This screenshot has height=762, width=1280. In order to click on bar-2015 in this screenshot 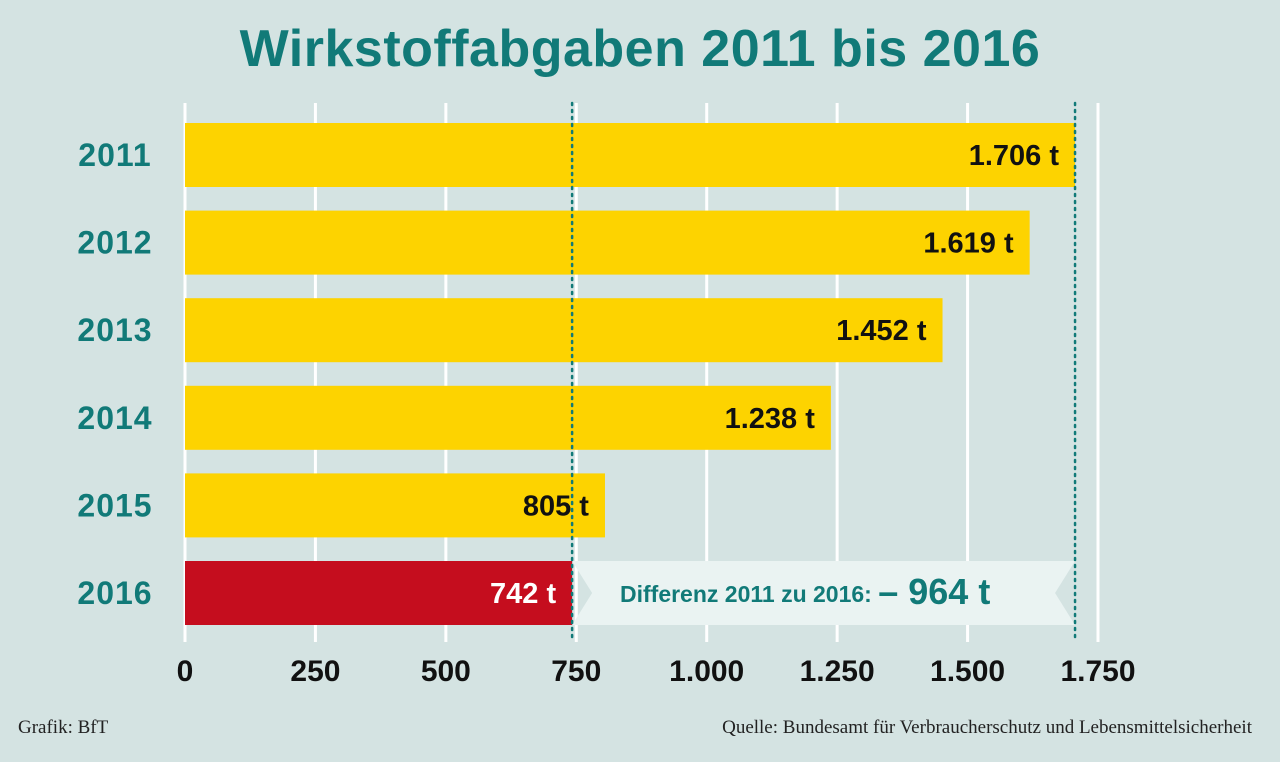, I will do `click(395, 505)`.